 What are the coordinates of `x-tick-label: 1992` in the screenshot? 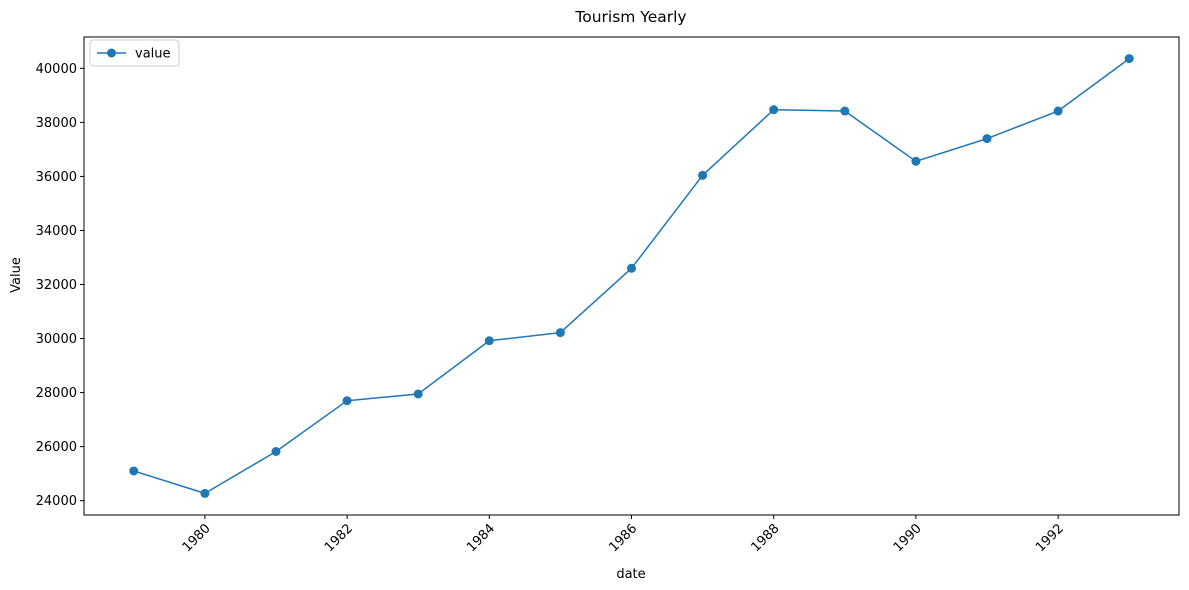 It's located at (1050, 538).